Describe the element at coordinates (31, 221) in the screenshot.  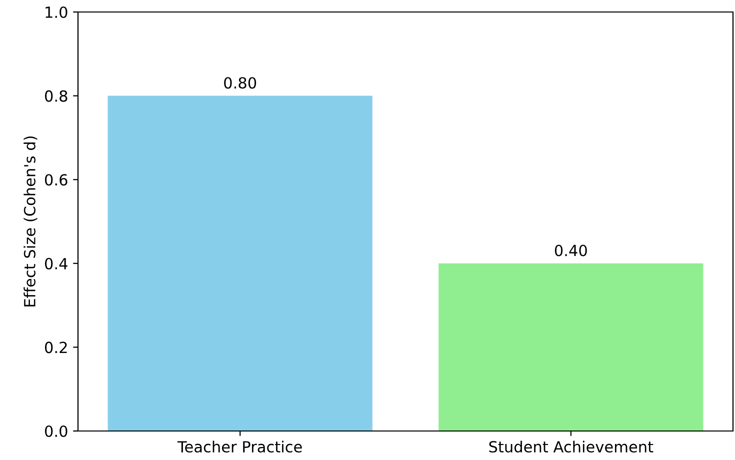
I see `y-axis-title: Effect Size (Cohen's d)` at that location.